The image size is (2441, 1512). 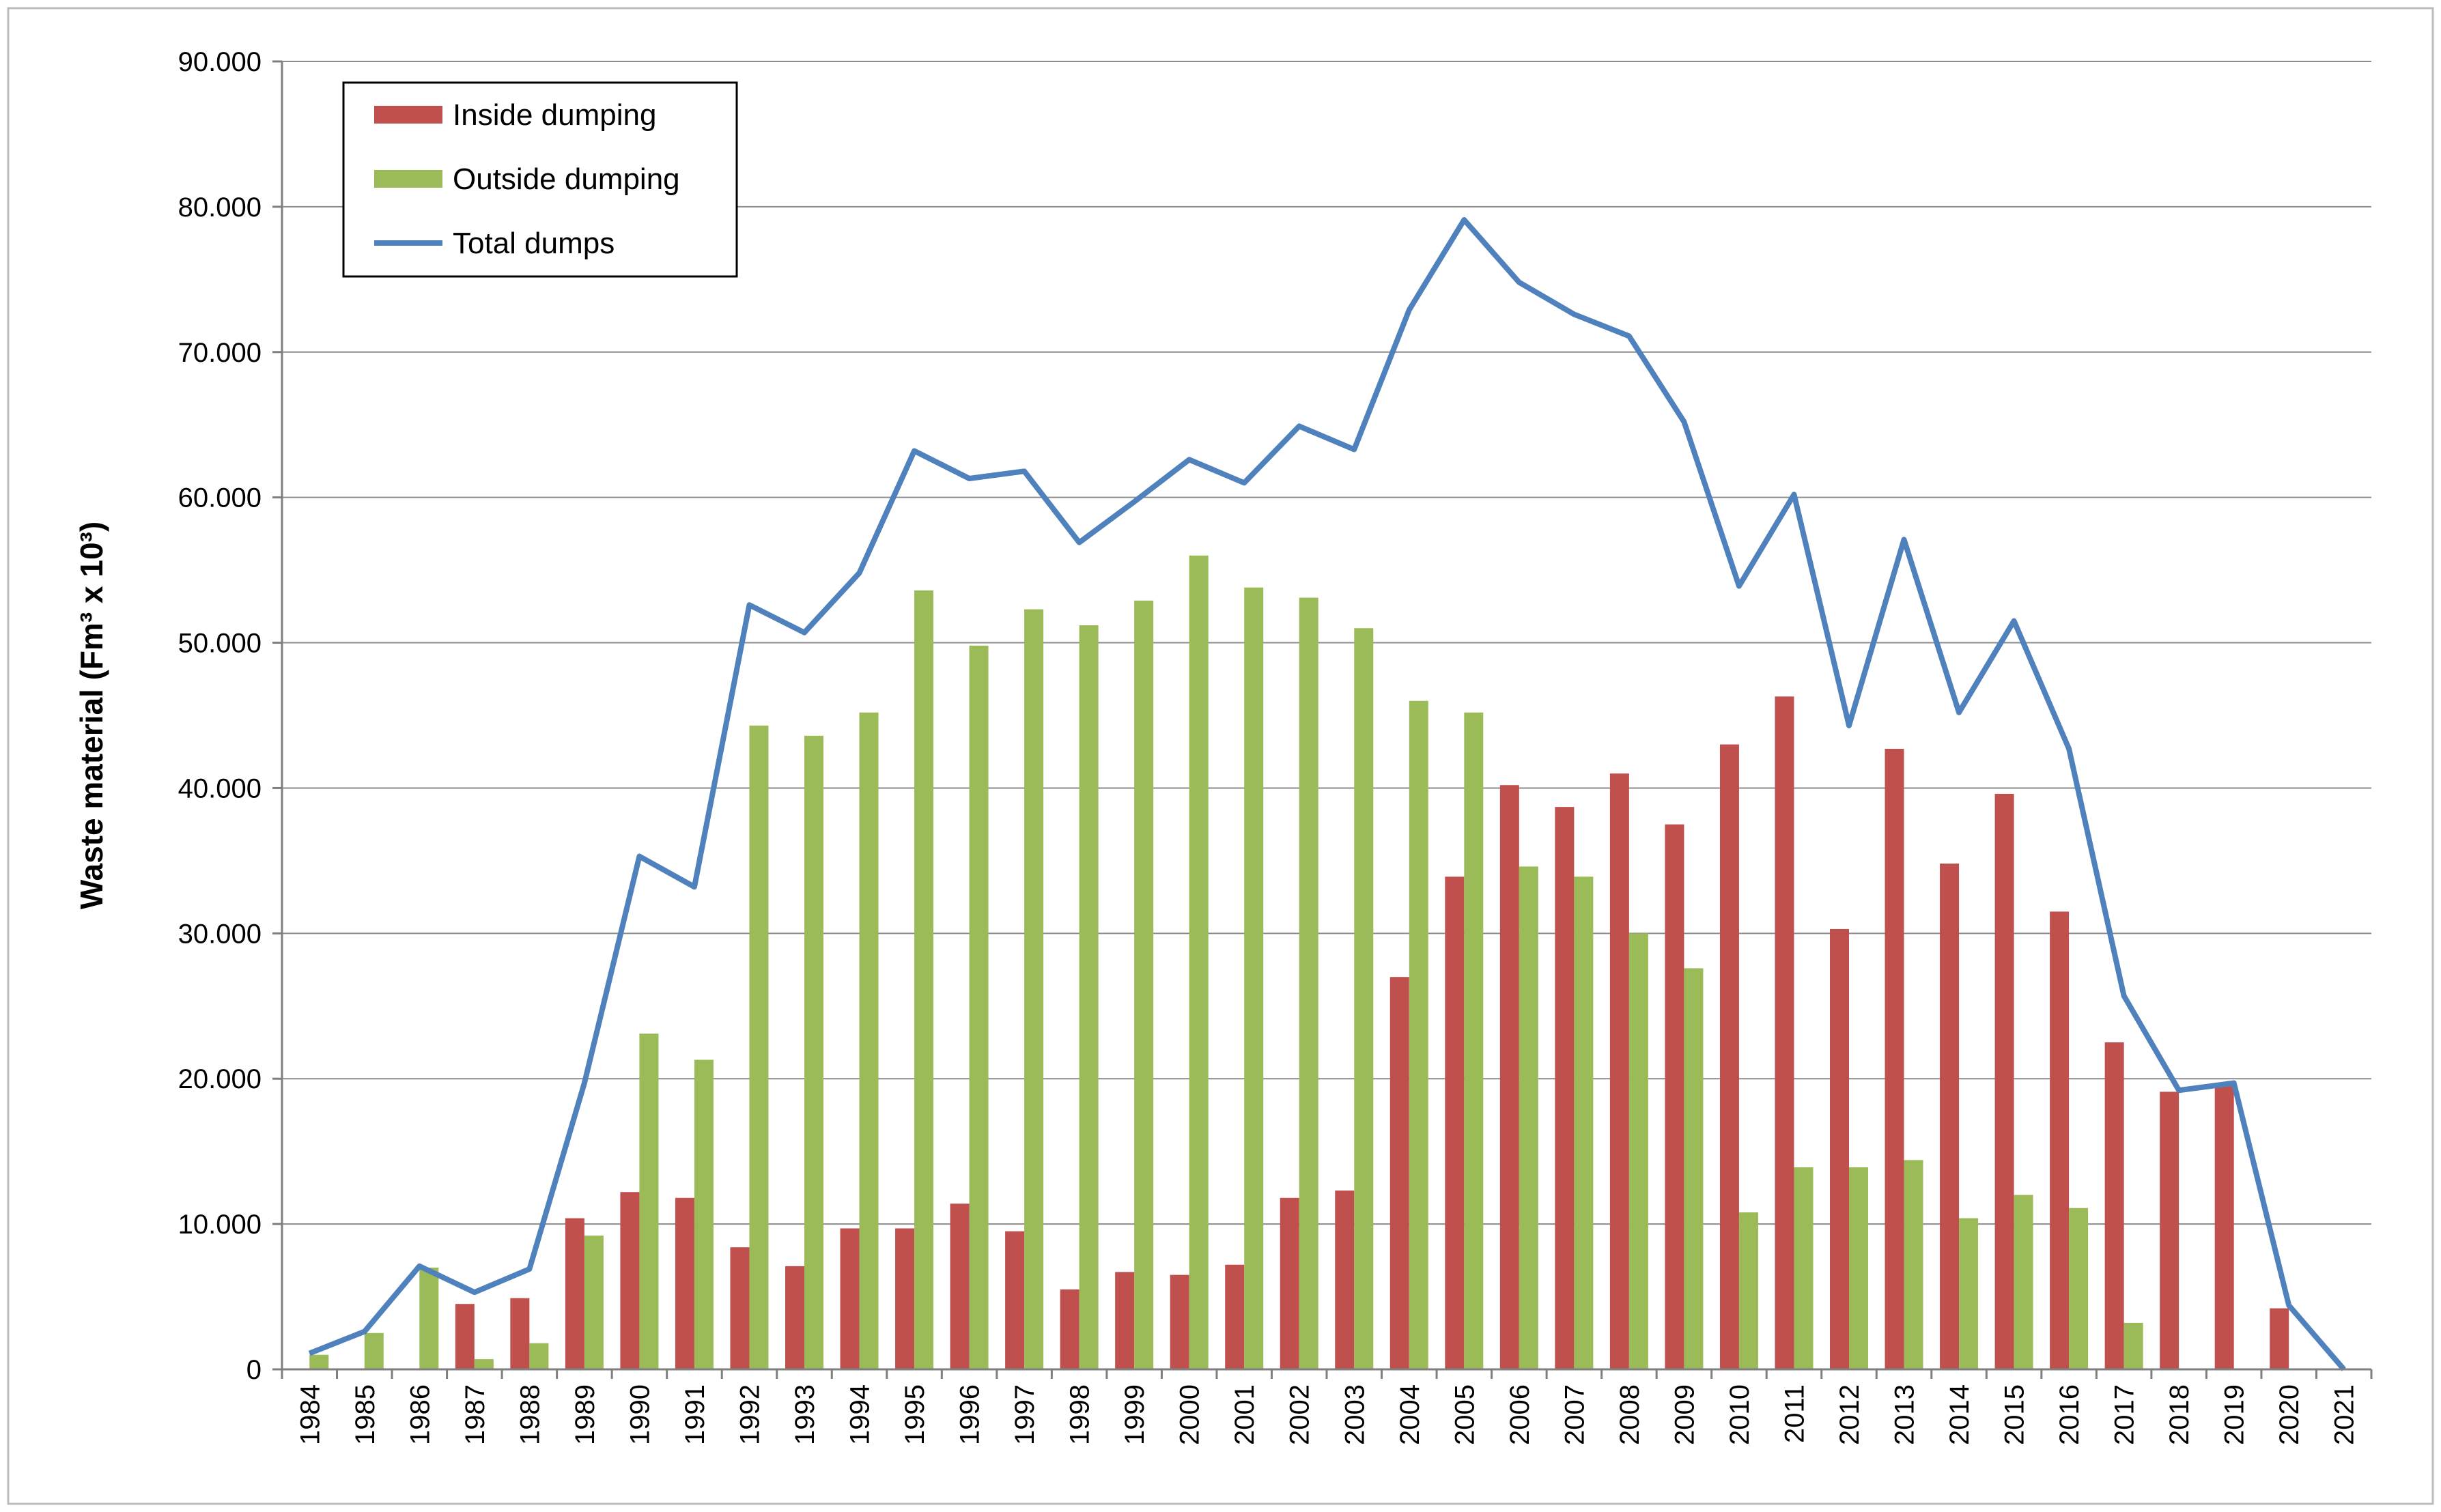 What do you see at coordinates (860, 1415) in the screenshot?
I see `x-tick-label: 1994` at bounding box center [860, 1415].